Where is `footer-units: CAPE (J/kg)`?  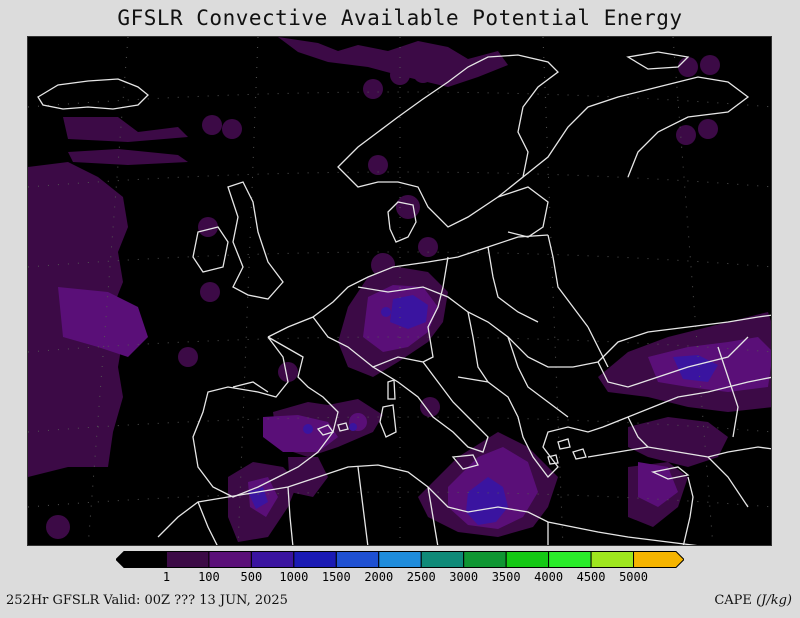 footer-units: CAPE (J/kg) is located at coordinates (753, 600).